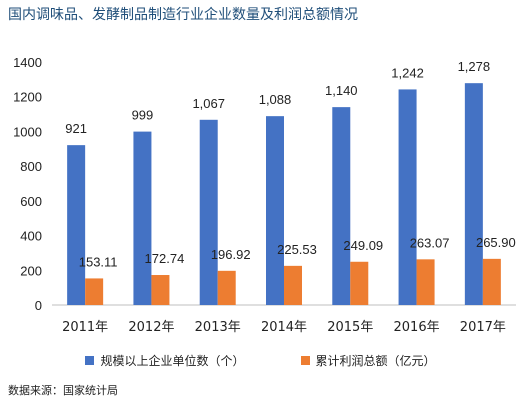 The image size is (521, 403). What do you see at coordinates (407, 72) in the screenshot?
I see `enterprise-count-label: 1,242` at bounding box center [407, 72].